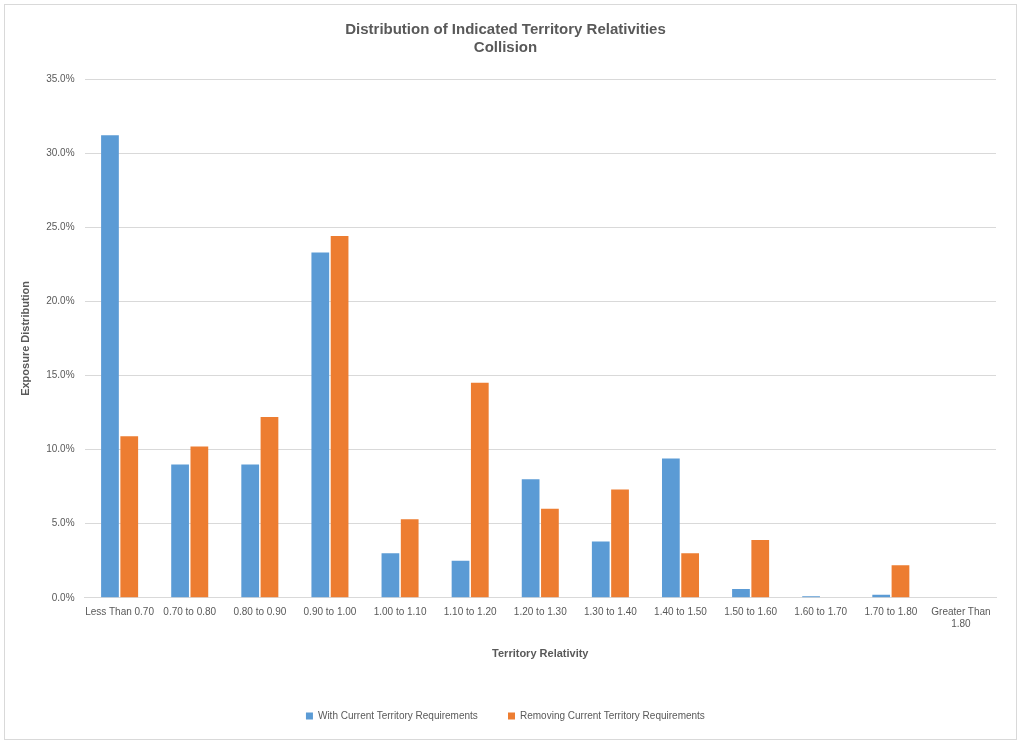 This screenshot has height=744, width=1021. Describe the element at coordinates (541, 653) in the screenshot. I see `x-axis-title: Territory Relativity` at that location.